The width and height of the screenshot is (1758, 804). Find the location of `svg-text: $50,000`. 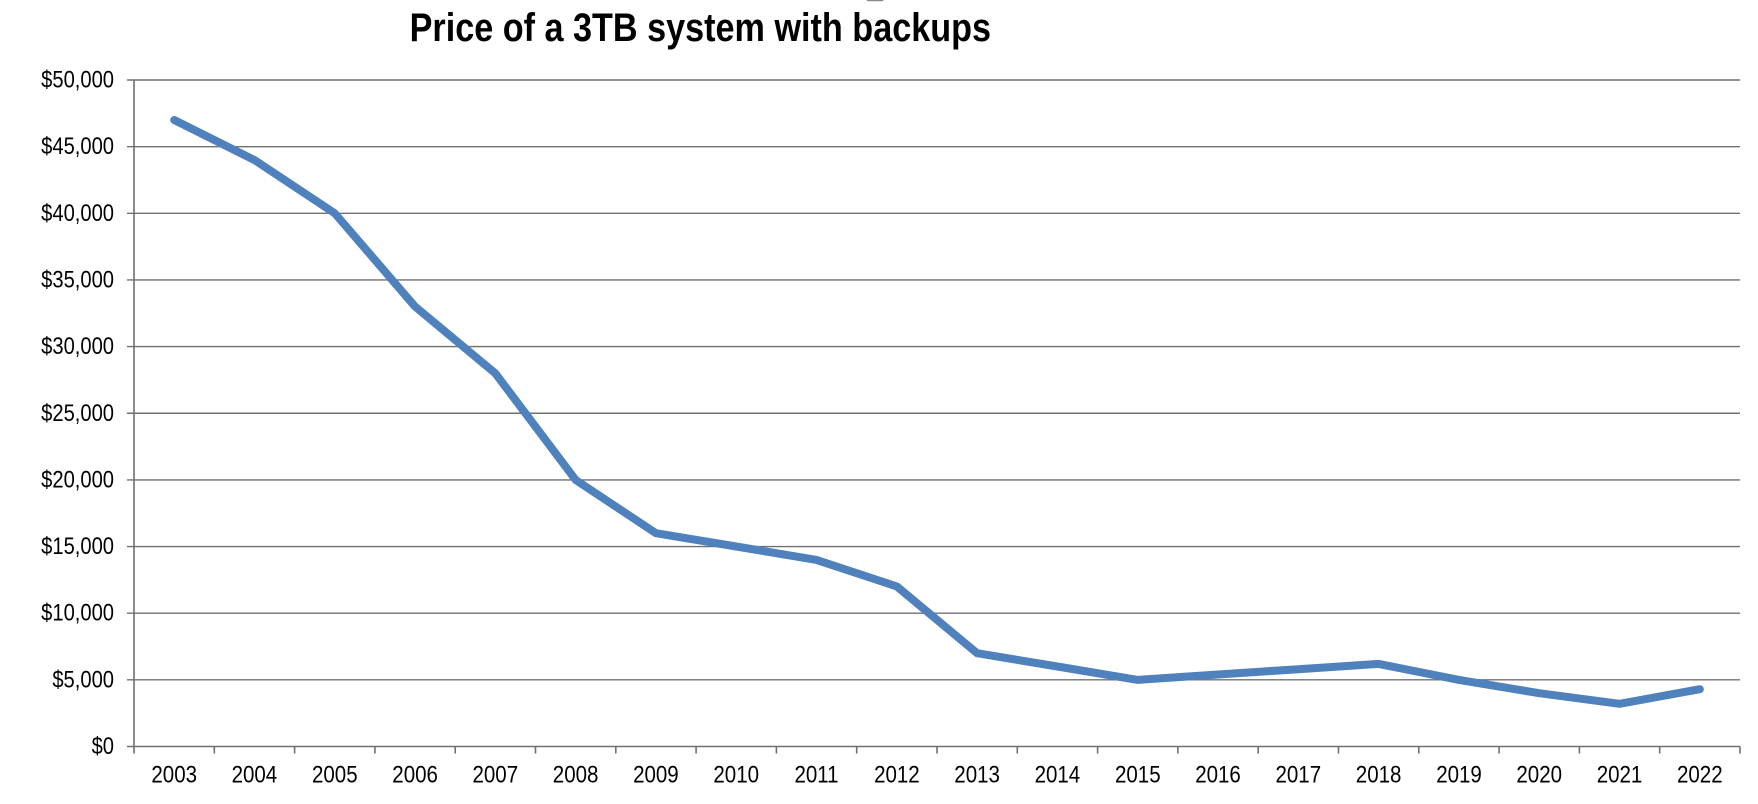

svg-text: $50,000 is located at coordinates (77, 79).